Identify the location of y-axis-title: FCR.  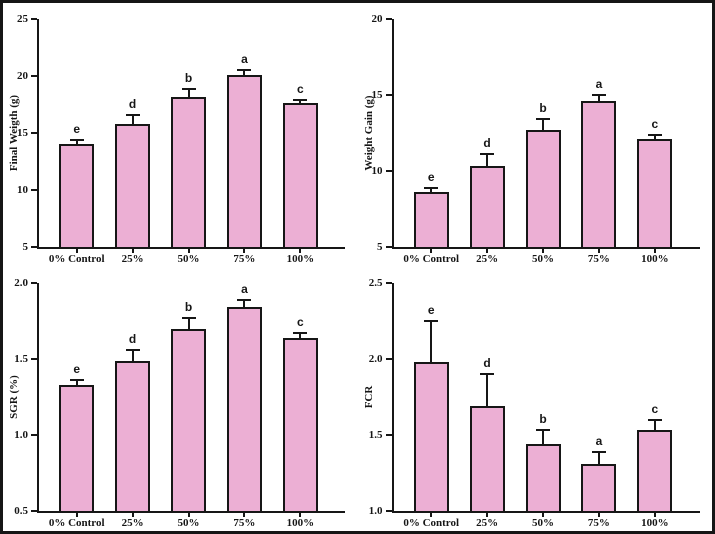
(368, 397).